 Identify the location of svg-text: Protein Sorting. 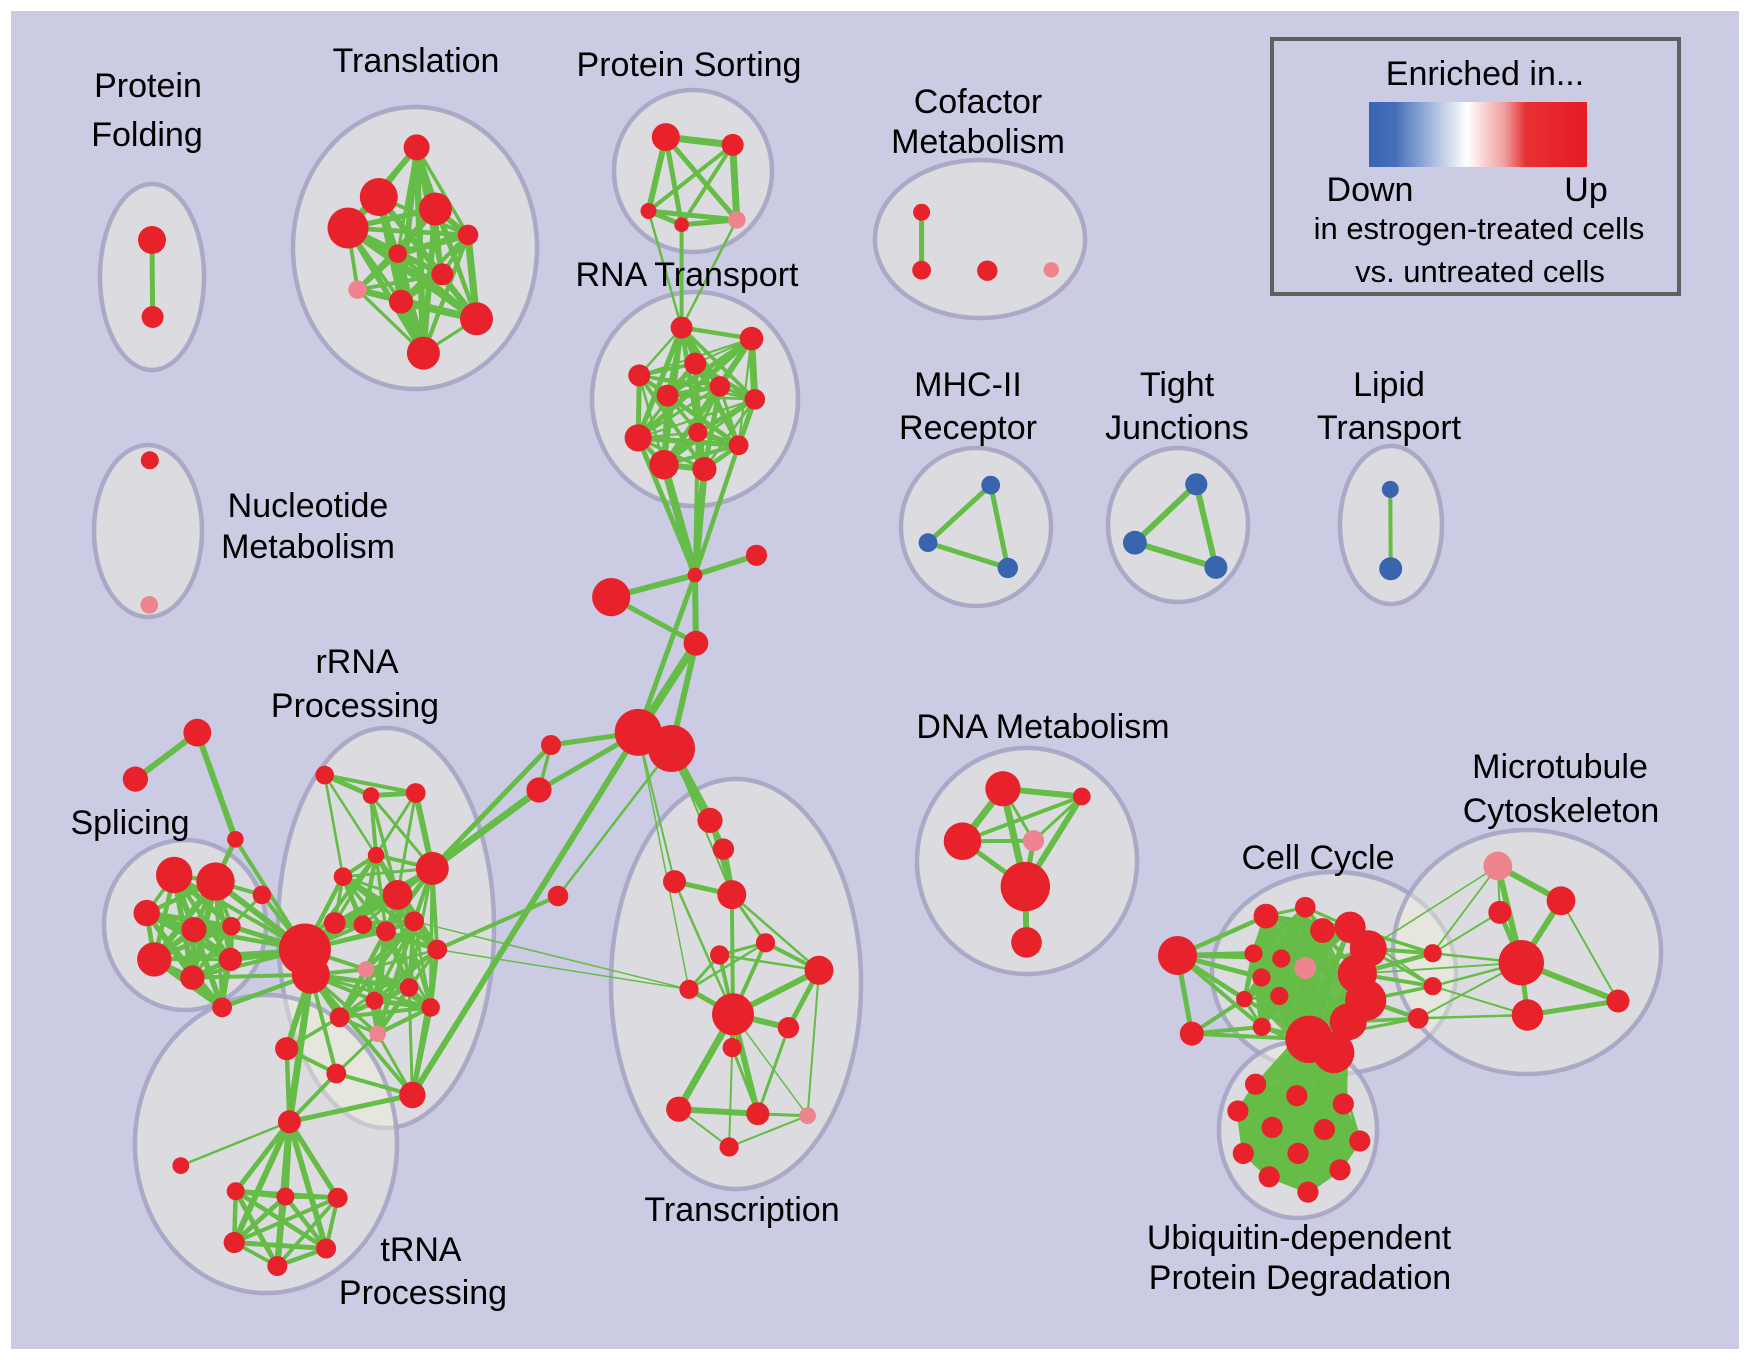
(689, 65).